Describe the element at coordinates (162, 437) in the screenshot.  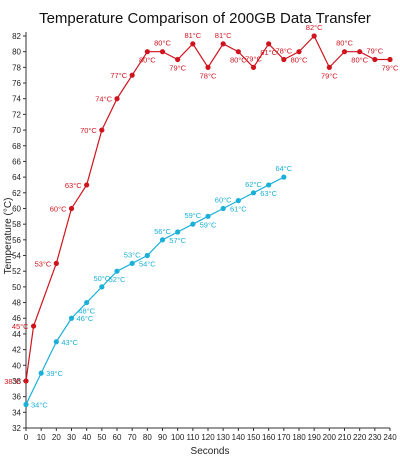
I see `x-tick-label: 90` at that location.